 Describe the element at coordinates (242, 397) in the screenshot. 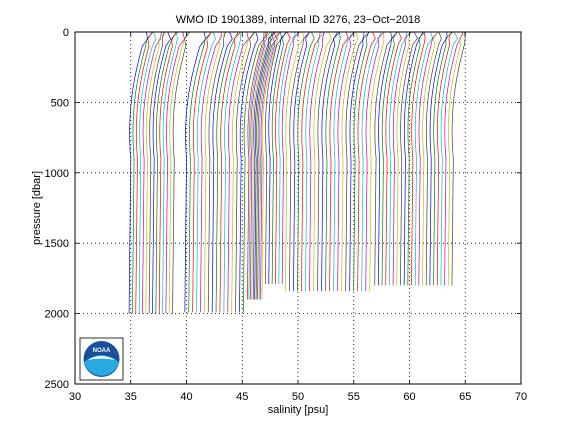

I see `x-tick-label: 45` at that location.